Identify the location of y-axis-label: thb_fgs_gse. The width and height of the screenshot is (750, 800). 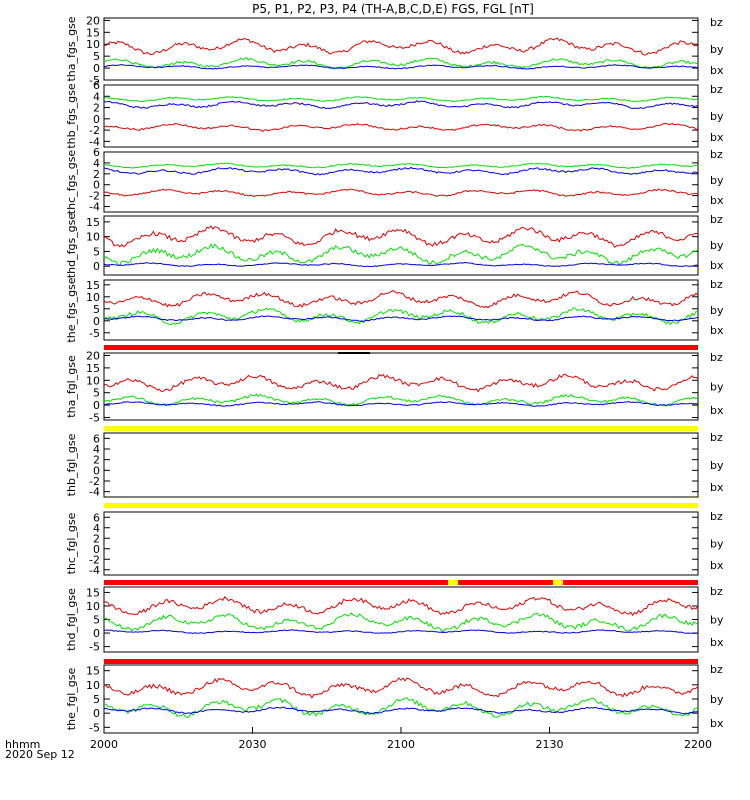
(71, 116).